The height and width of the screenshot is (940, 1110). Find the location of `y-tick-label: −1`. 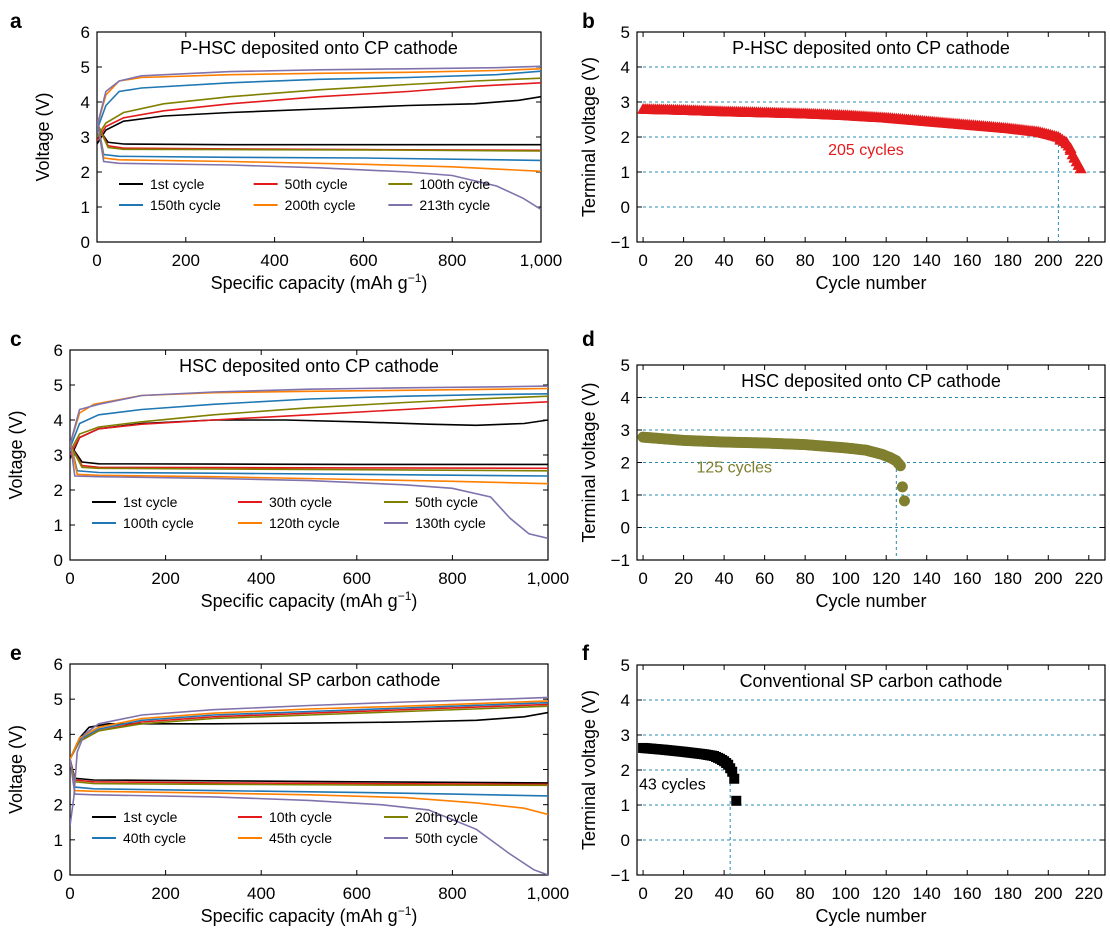

y-tick-label: −1 is located at coordinates (620, 242).